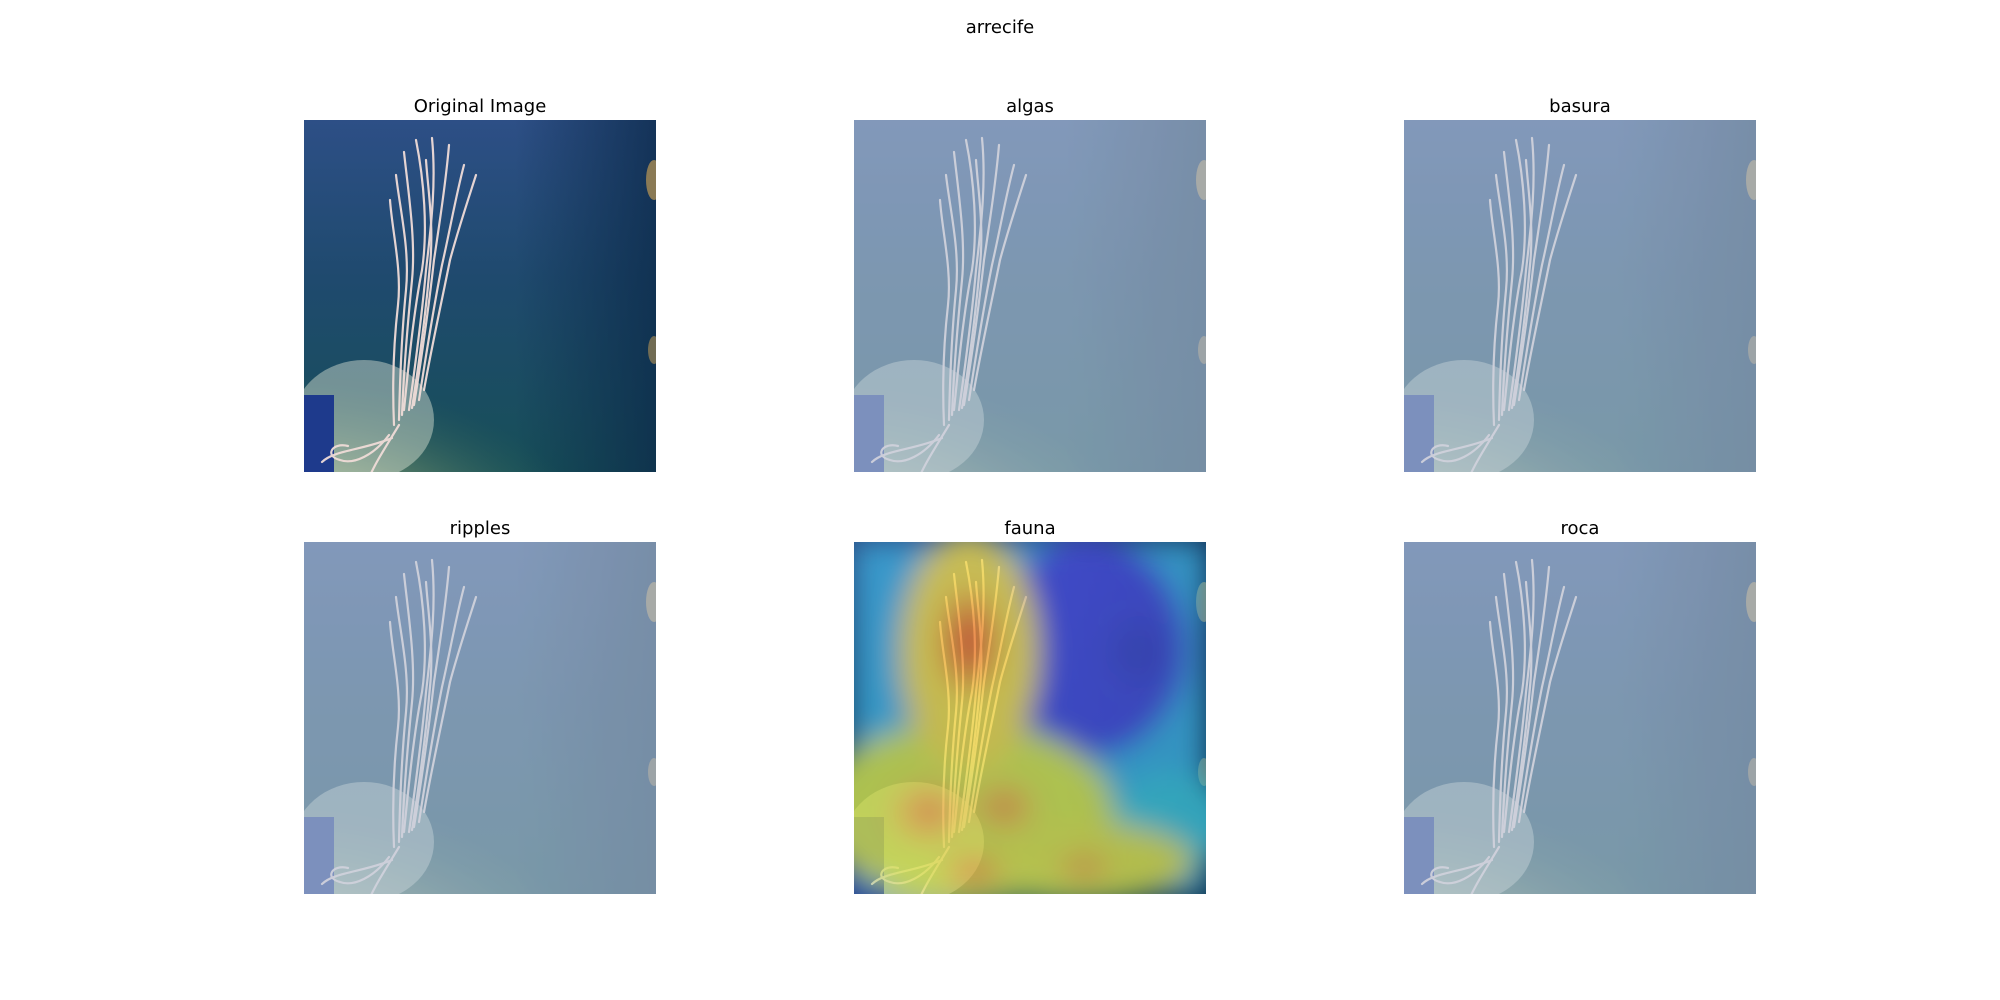 This screenshot has width=2000, height=1000. I want to click on panel-roca: roca, so click(1580, 705).